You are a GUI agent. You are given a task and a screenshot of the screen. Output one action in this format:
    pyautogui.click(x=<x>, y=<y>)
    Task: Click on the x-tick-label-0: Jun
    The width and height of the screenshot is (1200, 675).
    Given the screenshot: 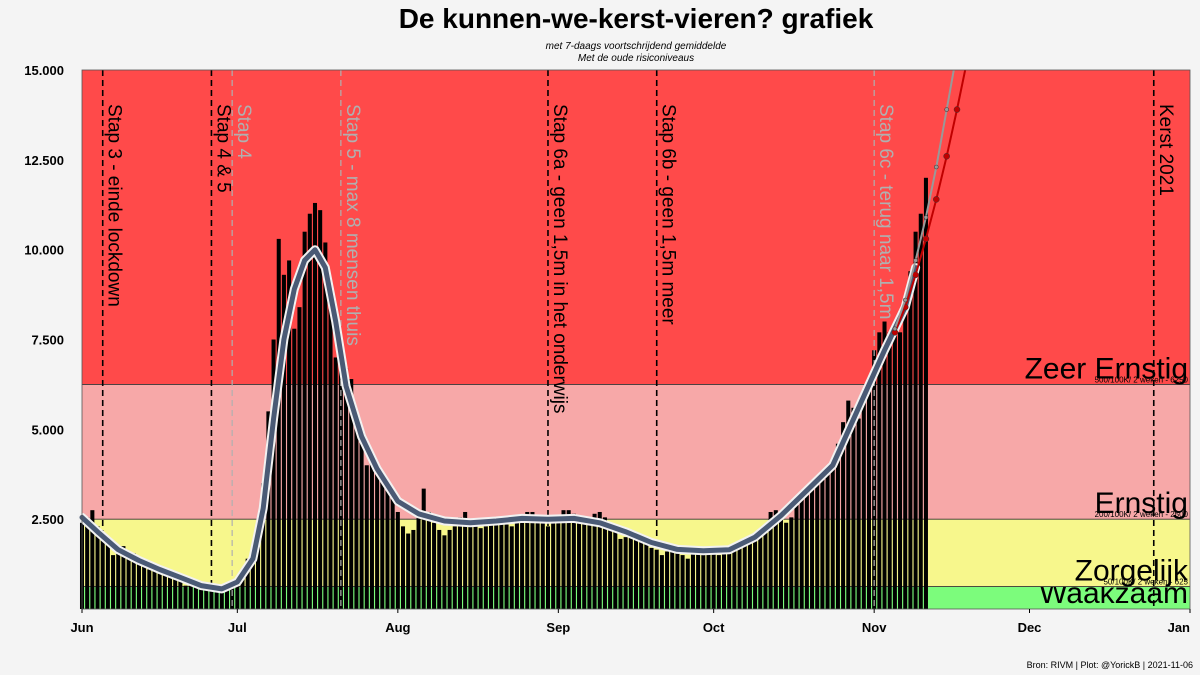 What is the action you would take?
    pyautogui.click(x=81, y=627)
    